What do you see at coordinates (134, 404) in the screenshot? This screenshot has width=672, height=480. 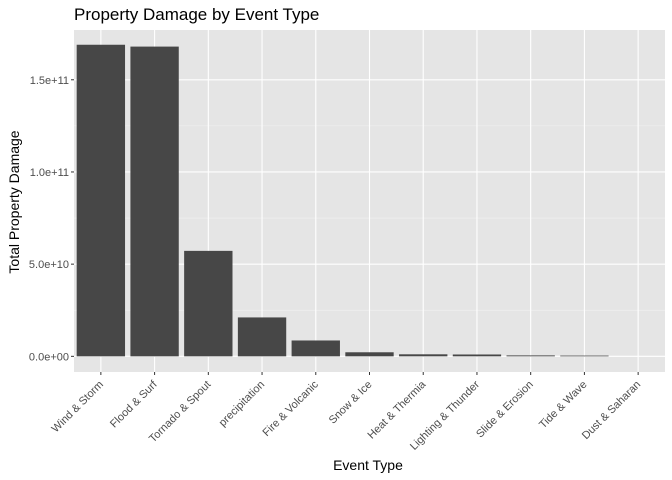 I see `x-tick-label: Flood & Surf` at bounding box center [134, 404].